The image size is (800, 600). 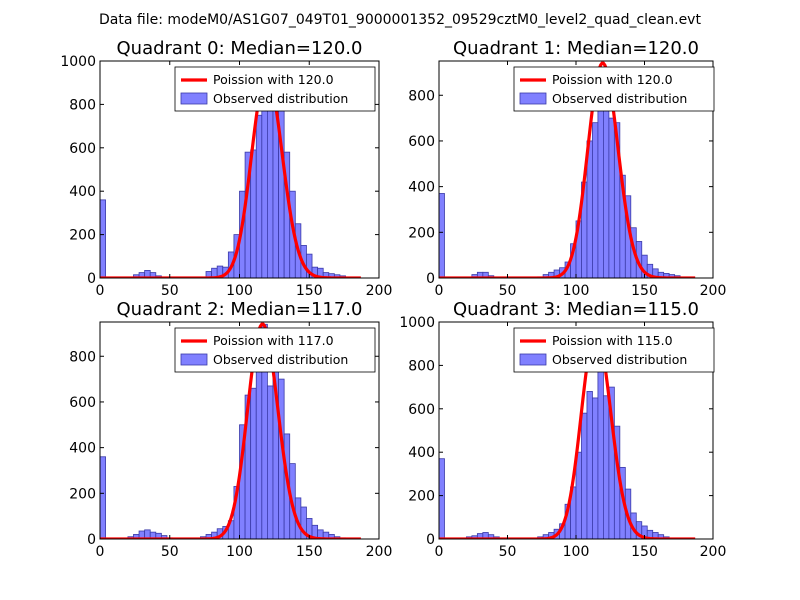 What do you see at coordinates (576, 48) in the screenshot?
I see `chart-title: Quadrant 1: Median=120.0` at bounding box center [576, 48].